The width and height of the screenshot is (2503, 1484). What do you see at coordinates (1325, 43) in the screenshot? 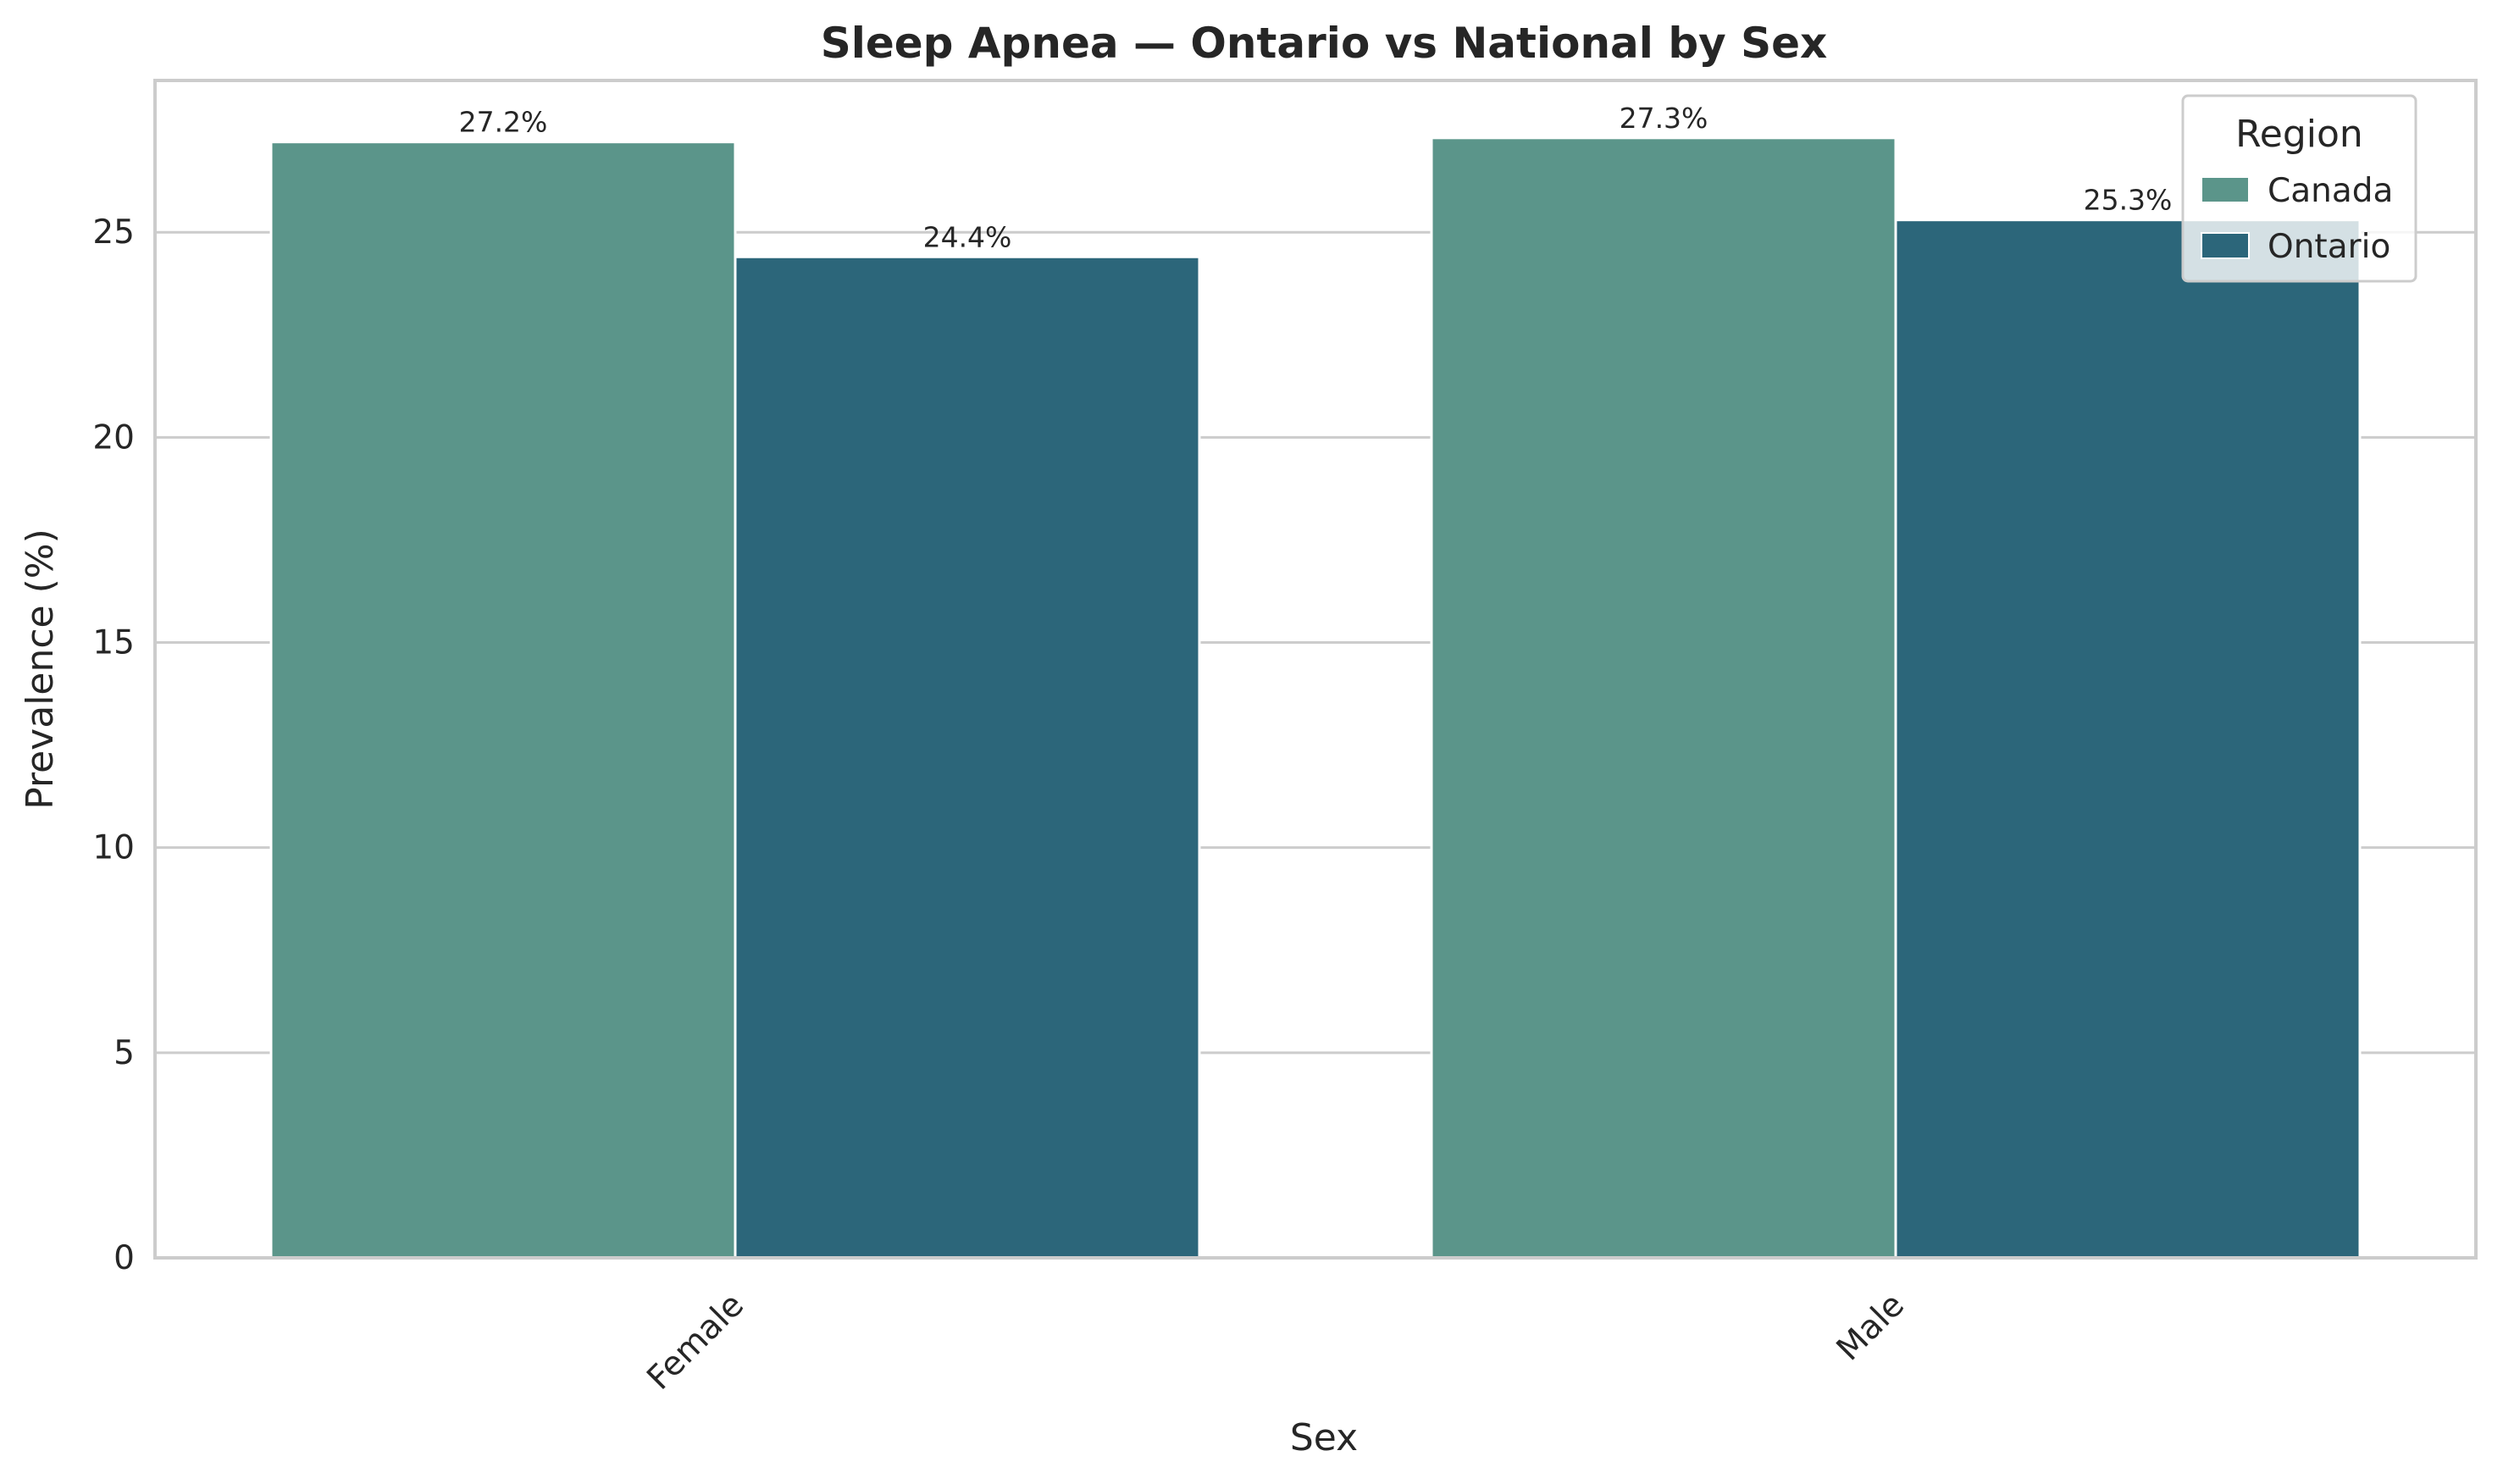
I see `chart-title: Sleep Apnea — Ontario vs National by Sex` at bounding box center [1325, 43].